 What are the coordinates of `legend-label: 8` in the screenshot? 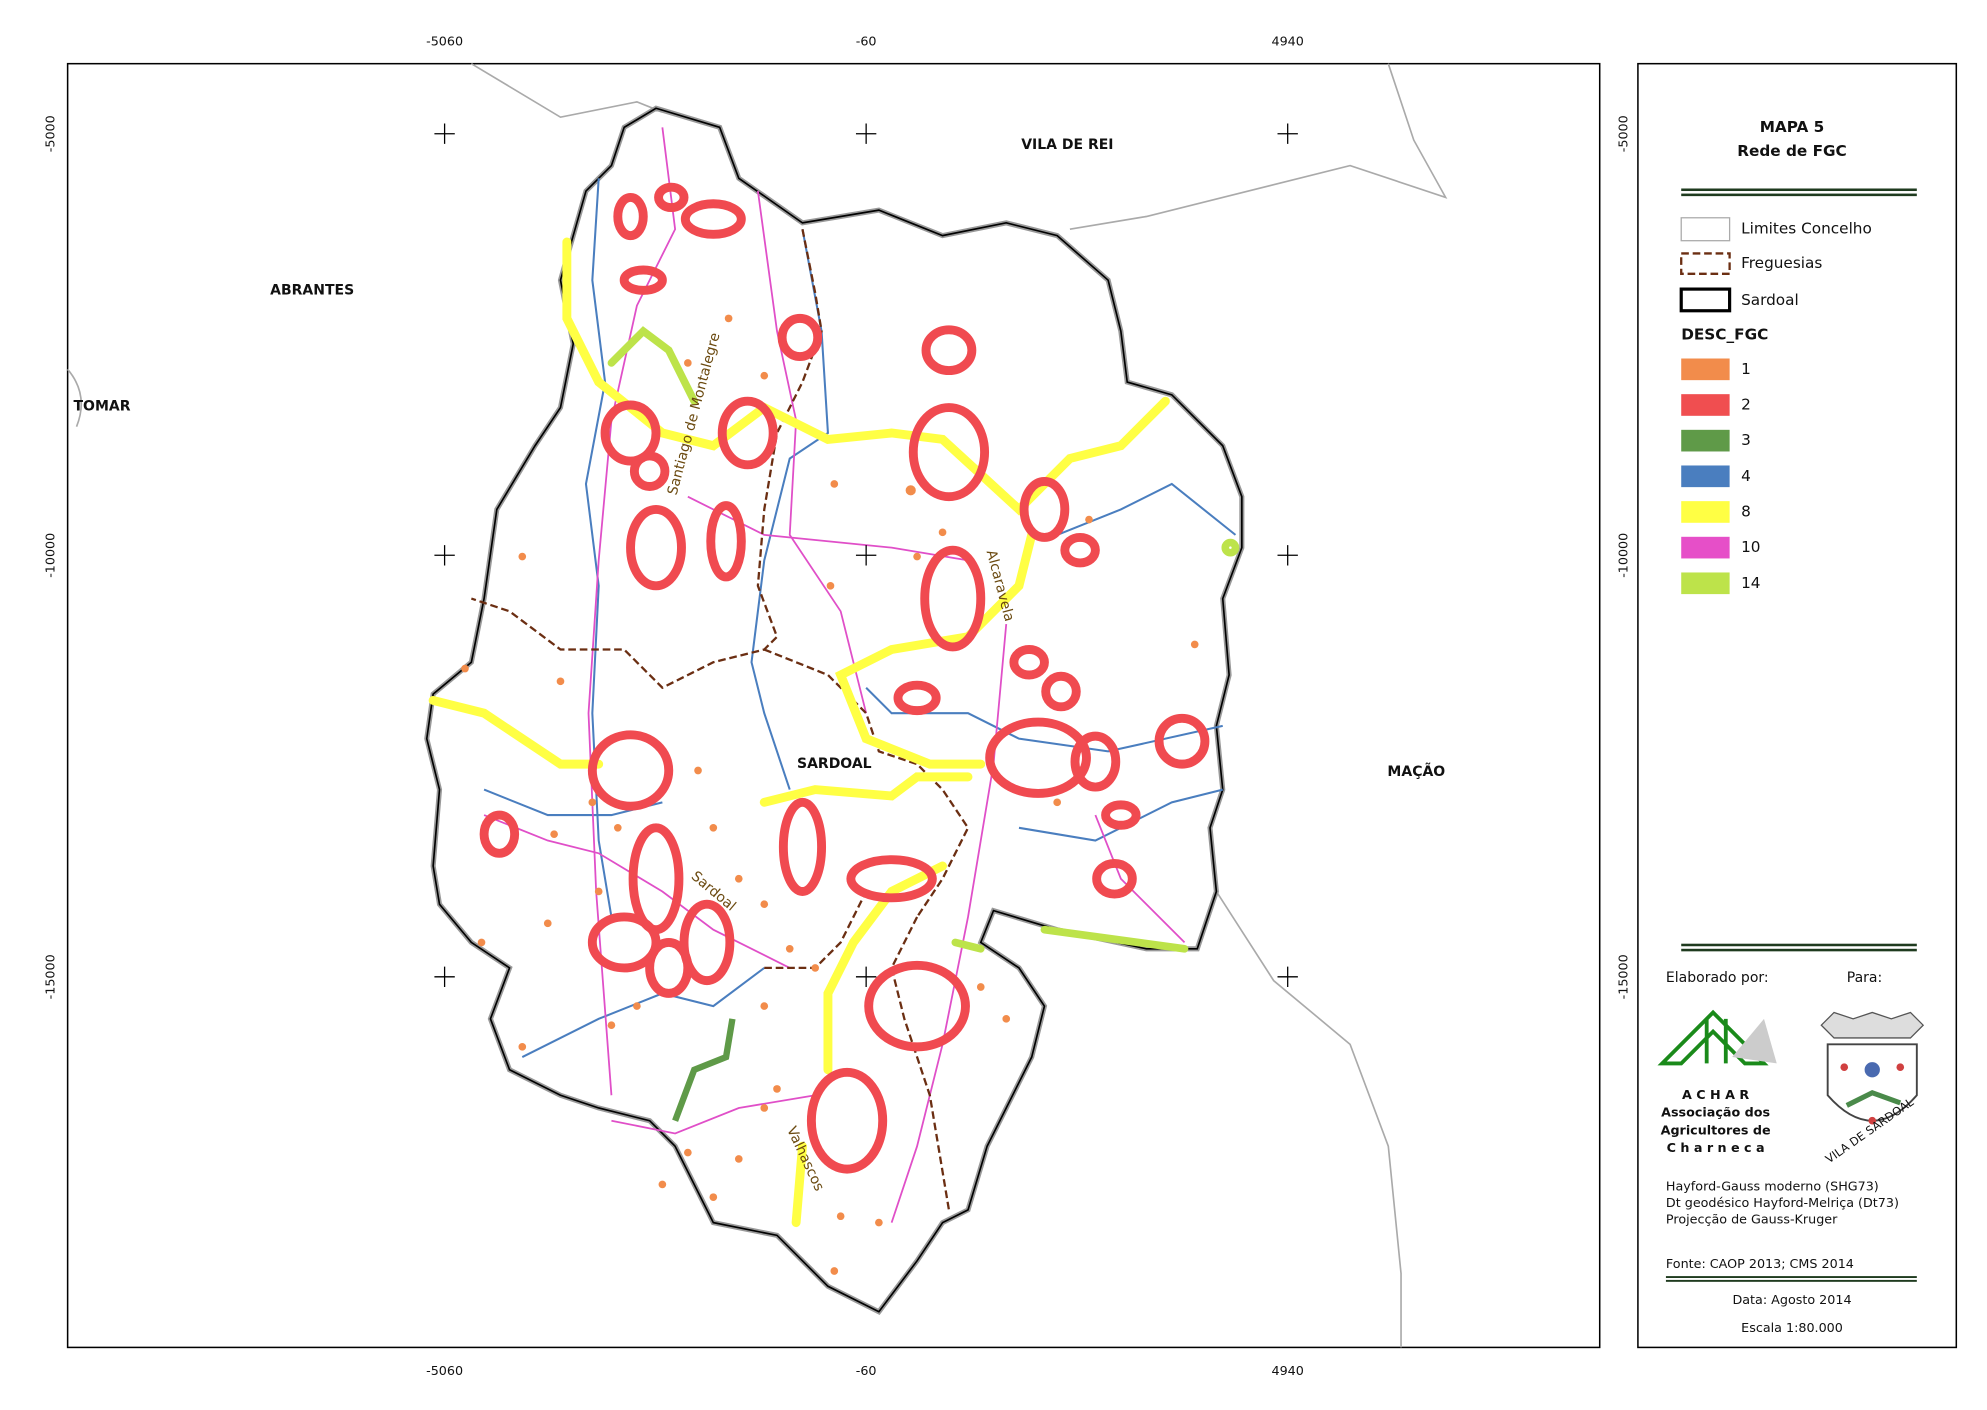 It's located at (1746, 511).